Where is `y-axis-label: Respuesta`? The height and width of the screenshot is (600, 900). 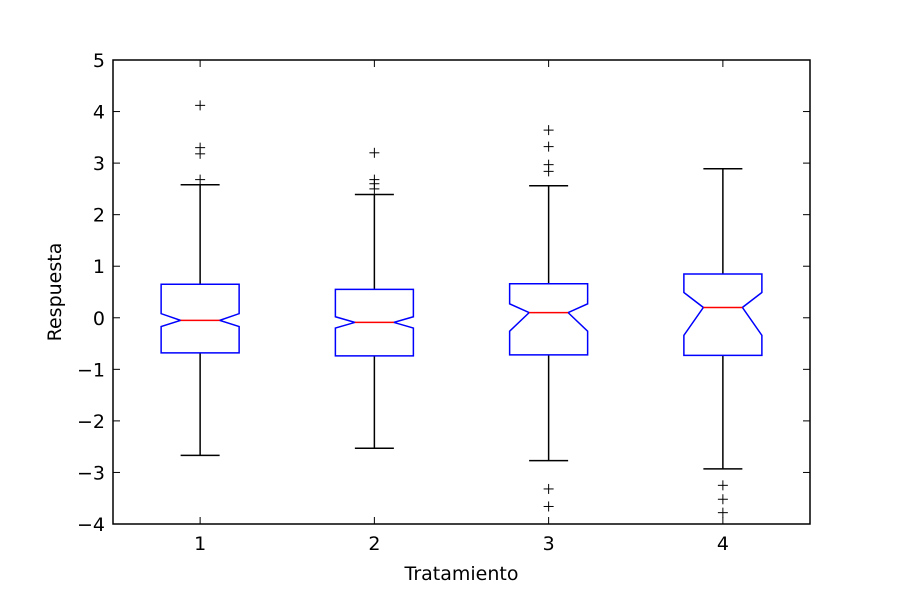 y-axis-label: Respuesta is located at coordinates (55, 292).